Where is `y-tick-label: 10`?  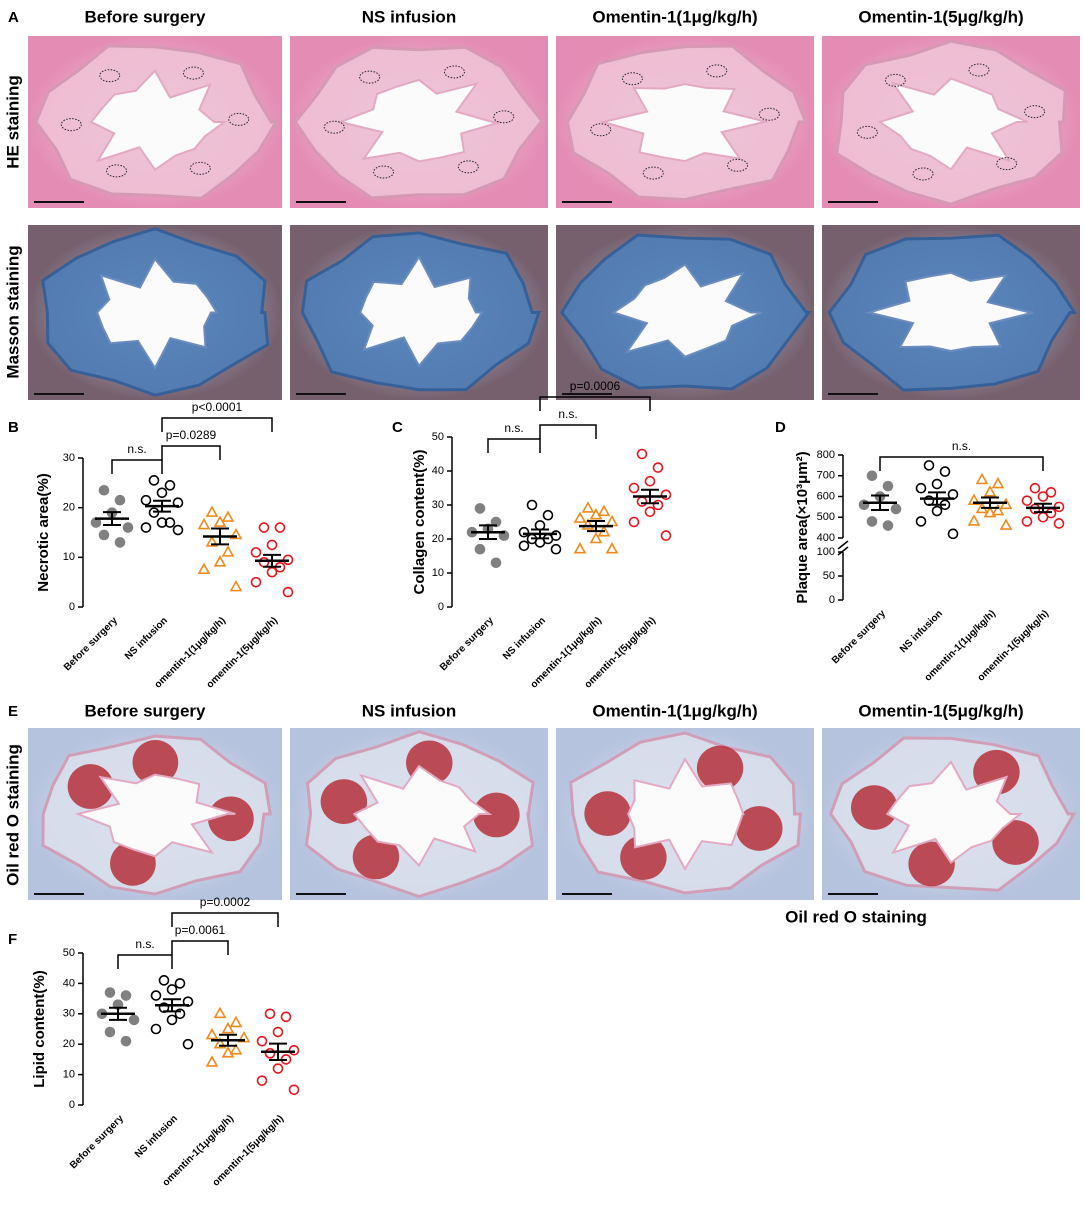 y-tick-label: 10 is located at coordinates (69, 557).